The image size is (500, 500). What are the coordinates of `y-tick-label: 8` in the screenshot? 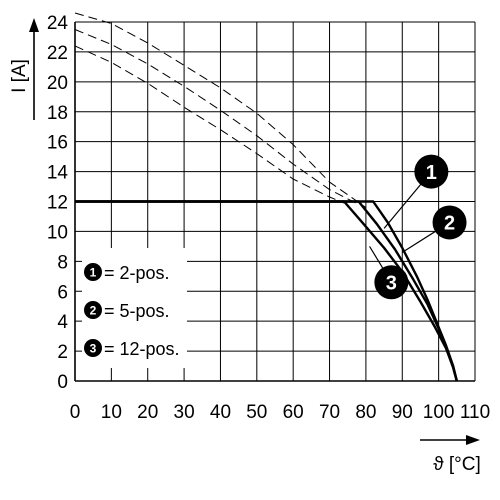 It's located at (62, 262).